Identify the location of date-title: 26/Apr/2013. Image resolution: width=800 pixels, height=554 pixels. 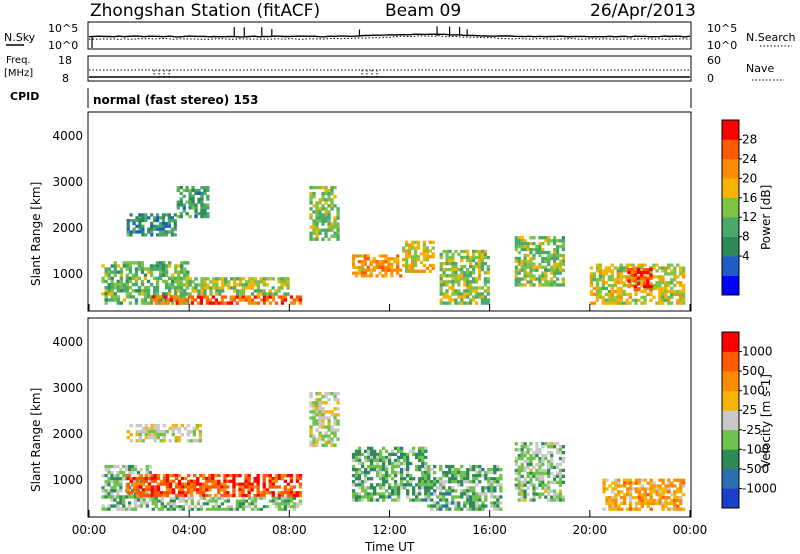
(643, 11).